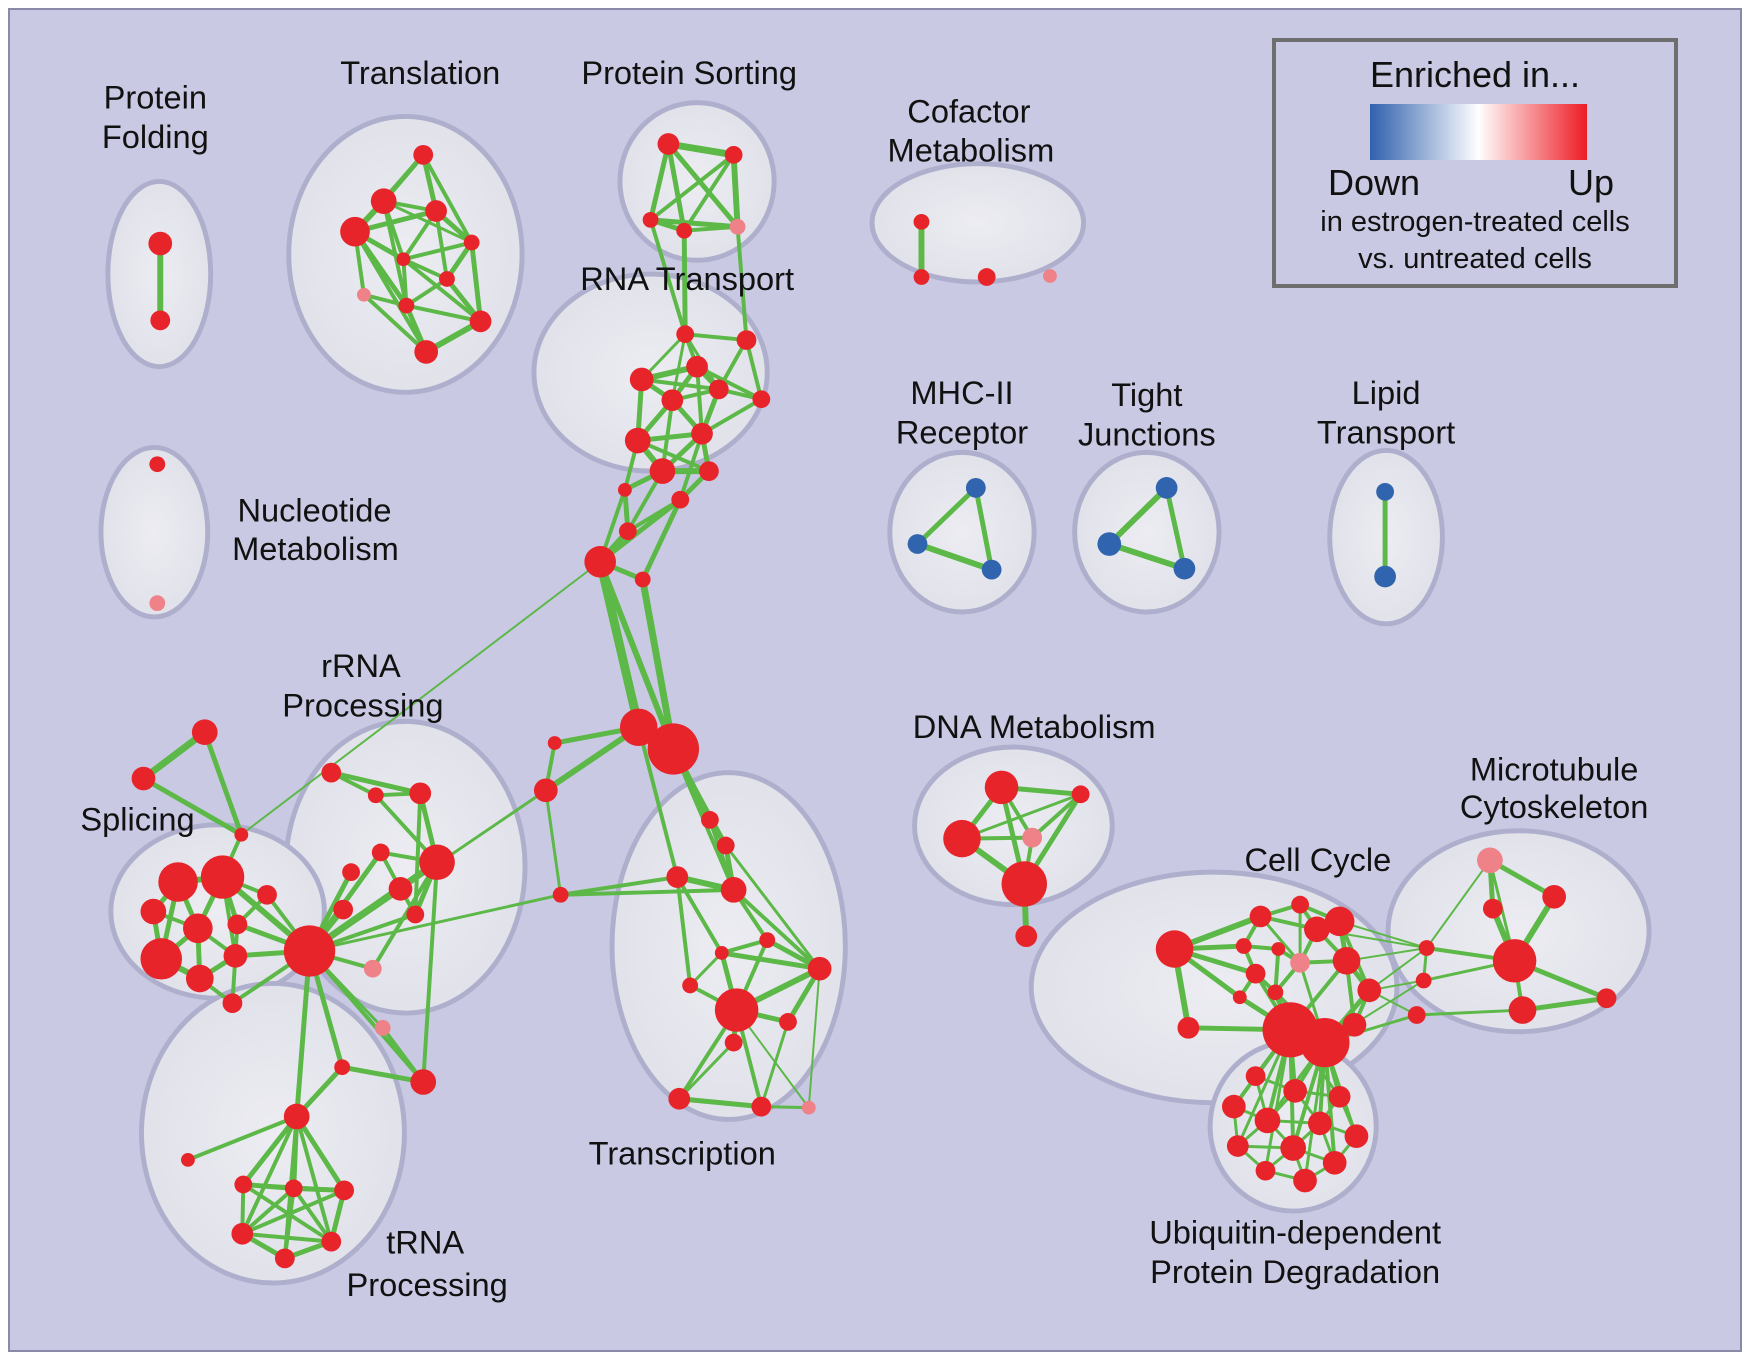 The height and width of the screenshot is (1360, 1750). Describe the element at coordinates (293, 1188) in the screenshot. I see `gene-set-node-w2` at that location.